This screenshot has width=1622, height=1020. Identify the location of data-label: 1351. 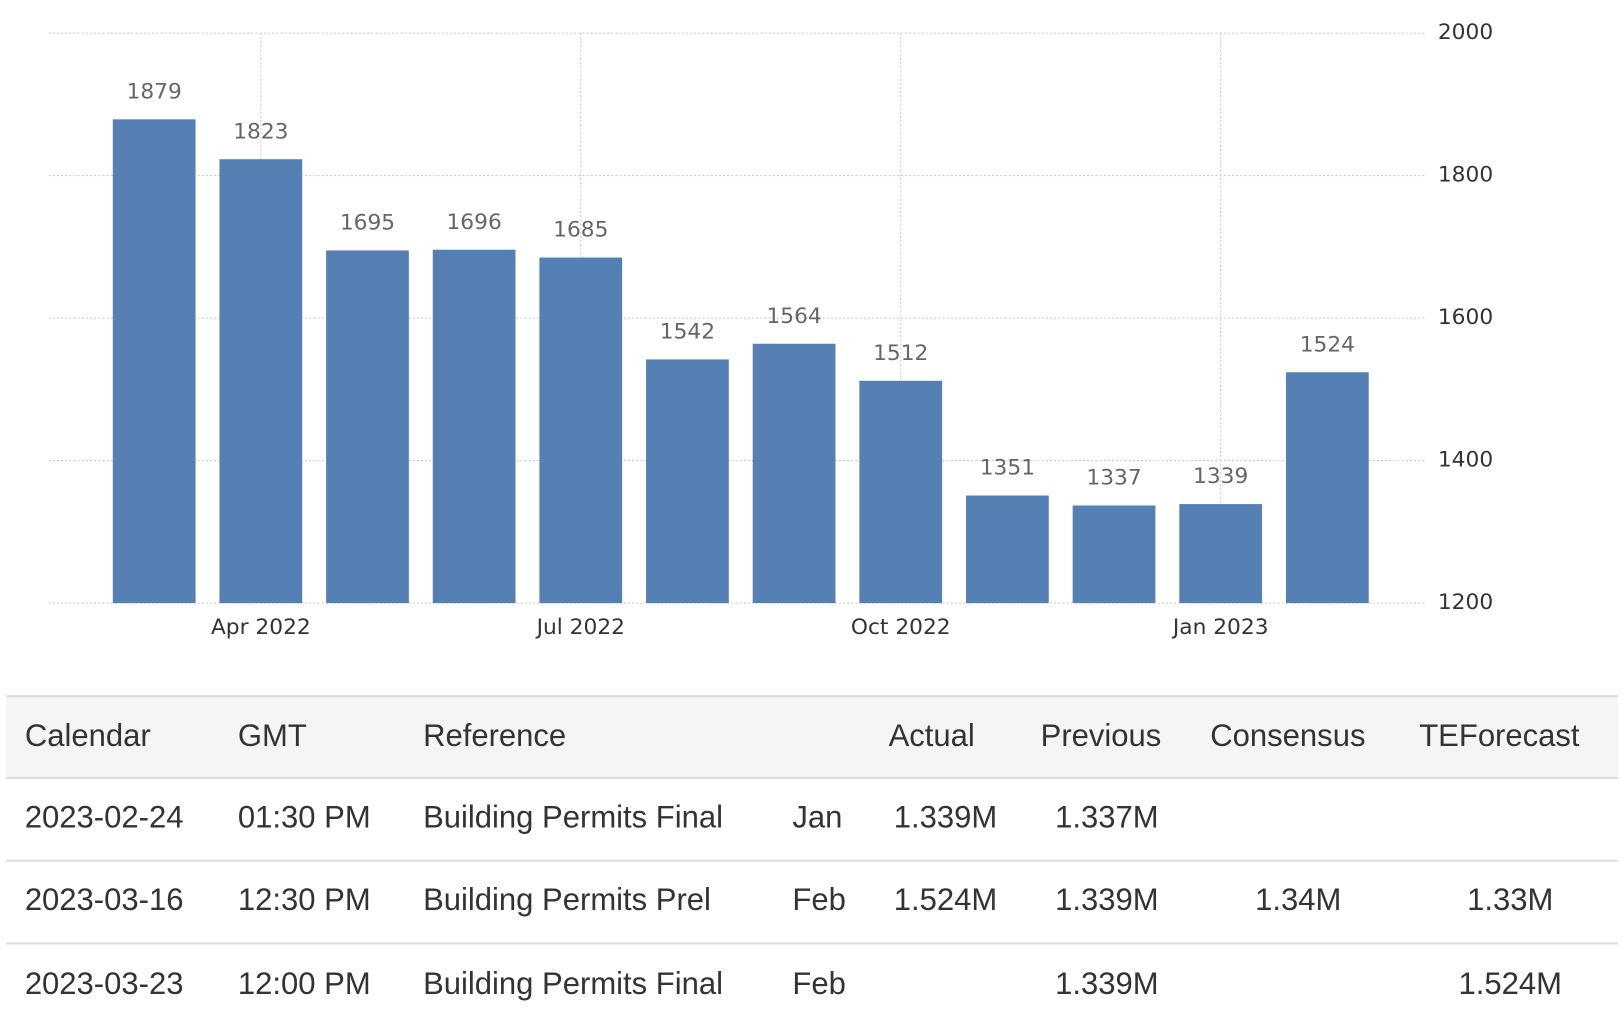
(1007, 468).